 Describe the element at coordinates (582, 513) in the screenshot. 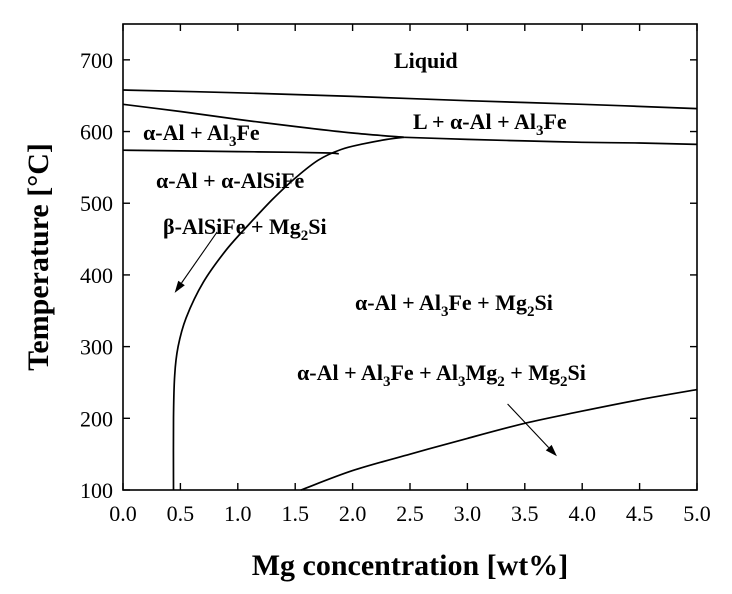

I see `x-tick-label: 4.0` at that location.